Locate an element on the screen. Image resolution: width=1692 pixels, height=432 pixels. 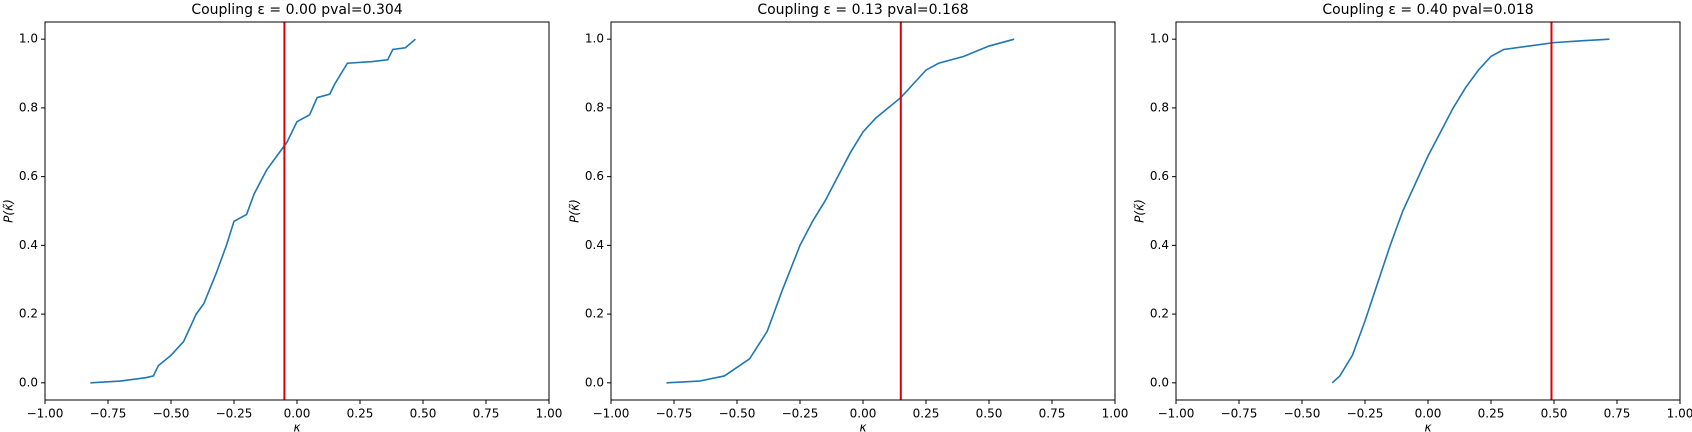
chart-title: Coupling ε = 0.13 pval=0.168 is located at coordinates (862, 10).